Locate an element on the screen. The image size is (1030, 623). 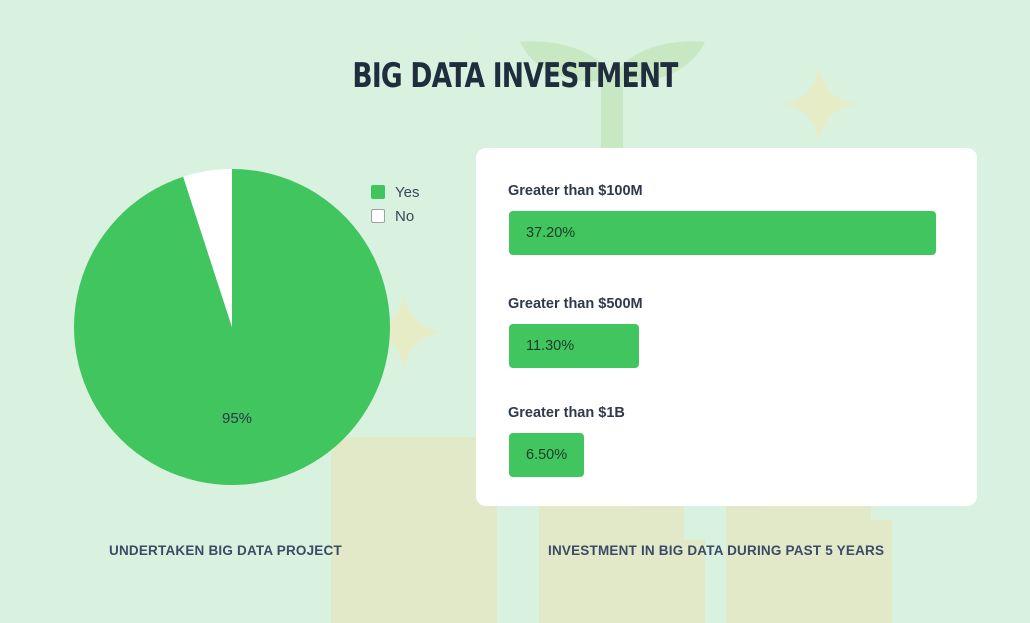
bar-category-label: Greater than $500M is located at coordinates (575, 304).